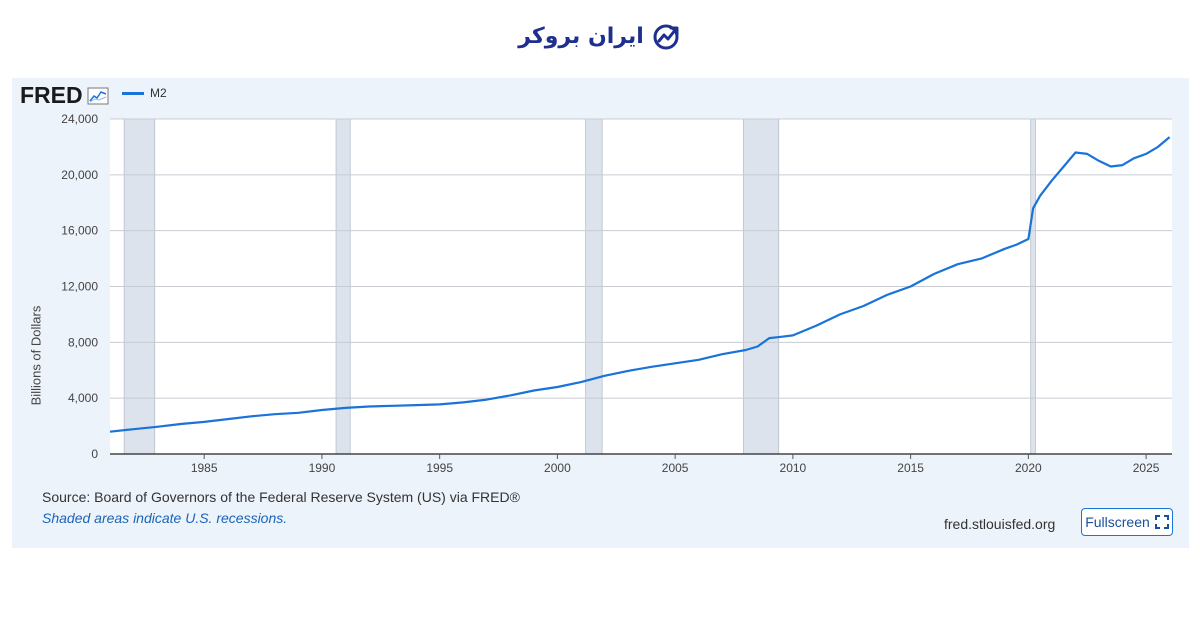 The height and width of the screenshot is (628, 1200). What do you see at coordinates (36, 355) in the screenshot?
I see `y-axis-label: Billions of Dollars` at bounding box center [36, 355].